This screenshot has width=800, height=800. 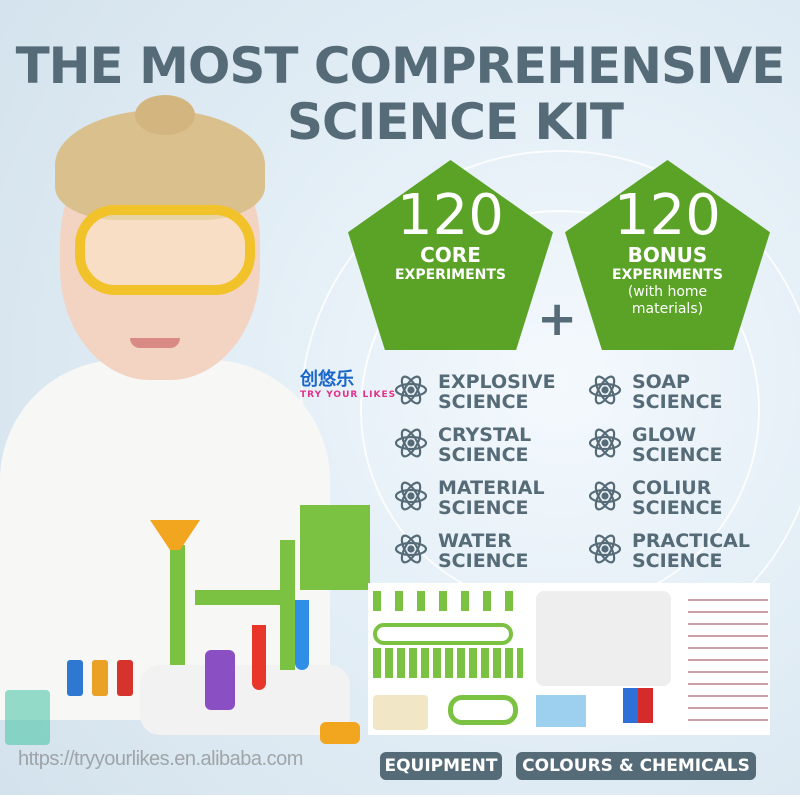 I want to click on plus-sign: +, so click(x=557, y=319).